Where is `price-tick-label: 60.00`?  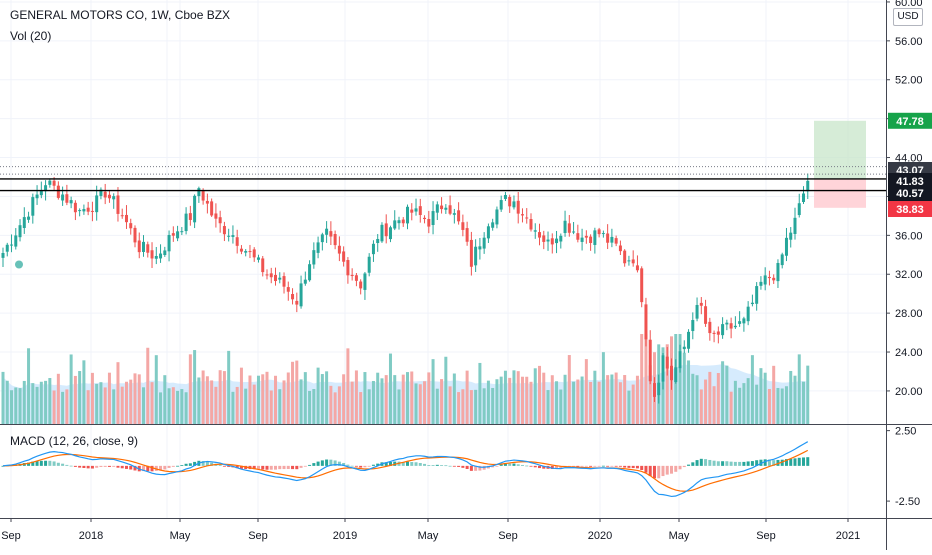 price-tick-label: 60.00 is located at coordinates (909, 4).